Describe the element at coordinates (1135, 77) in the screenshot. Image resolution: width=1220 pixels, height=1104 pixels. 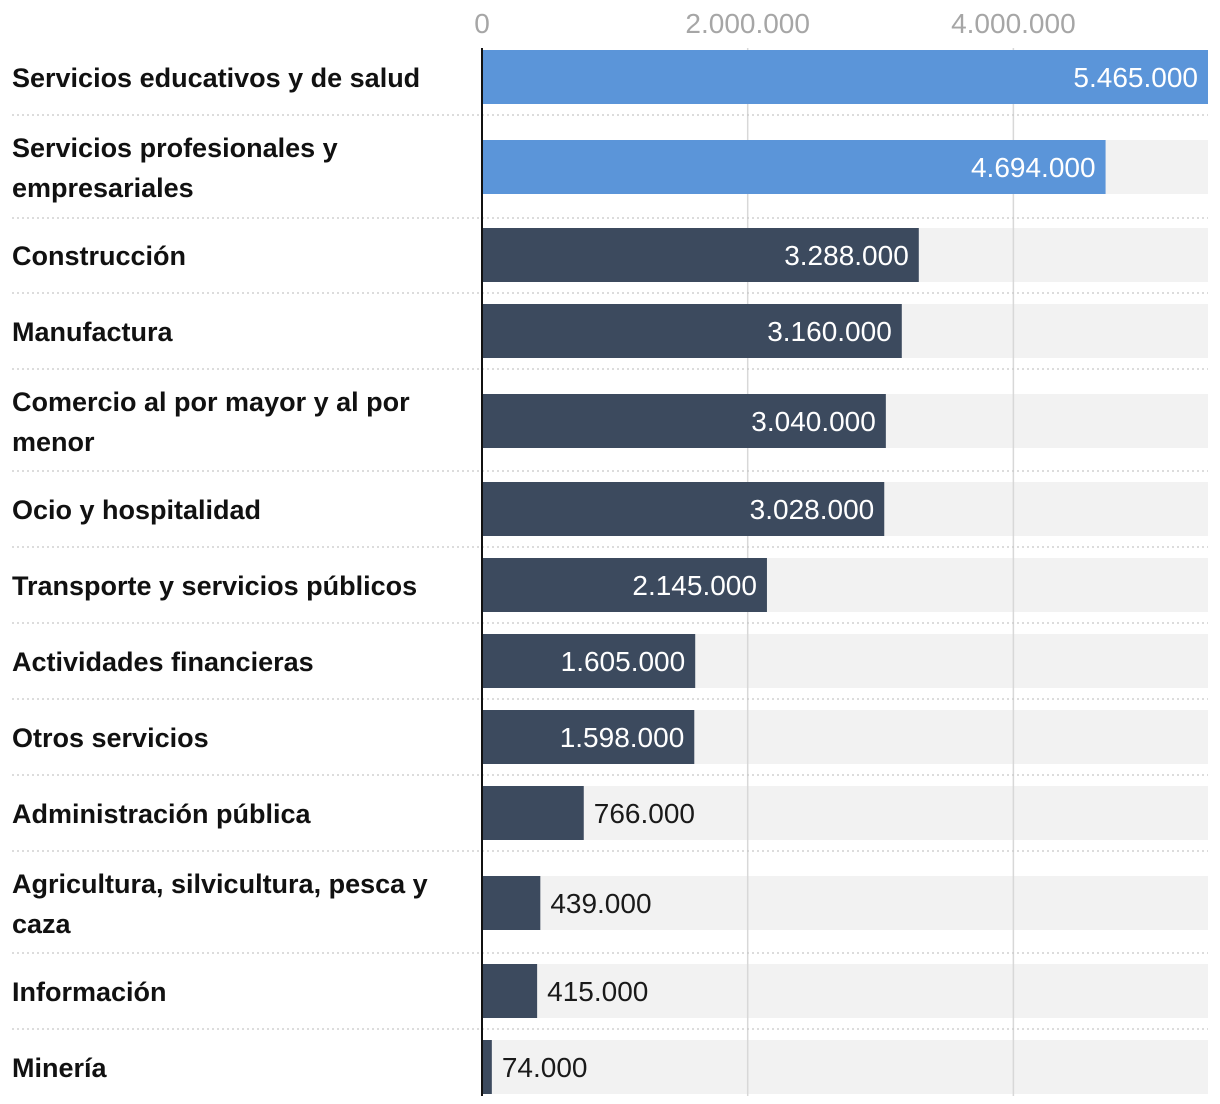
I see `bar-value-label: 5.465.000` at that location.